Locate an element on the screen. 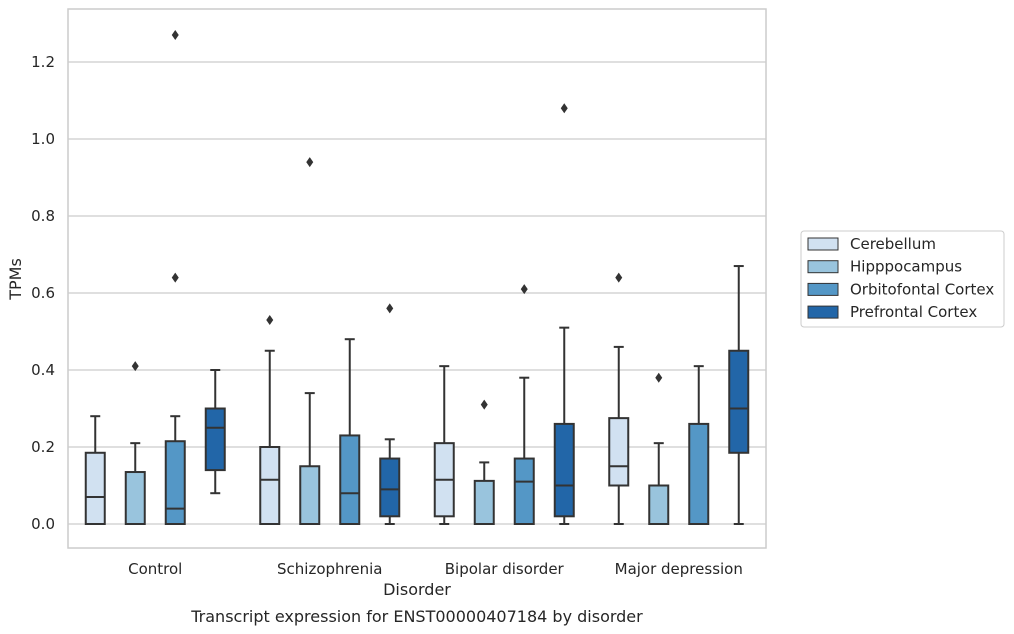  y-tick-label: 0.8 is located at coordinates (43, 216).